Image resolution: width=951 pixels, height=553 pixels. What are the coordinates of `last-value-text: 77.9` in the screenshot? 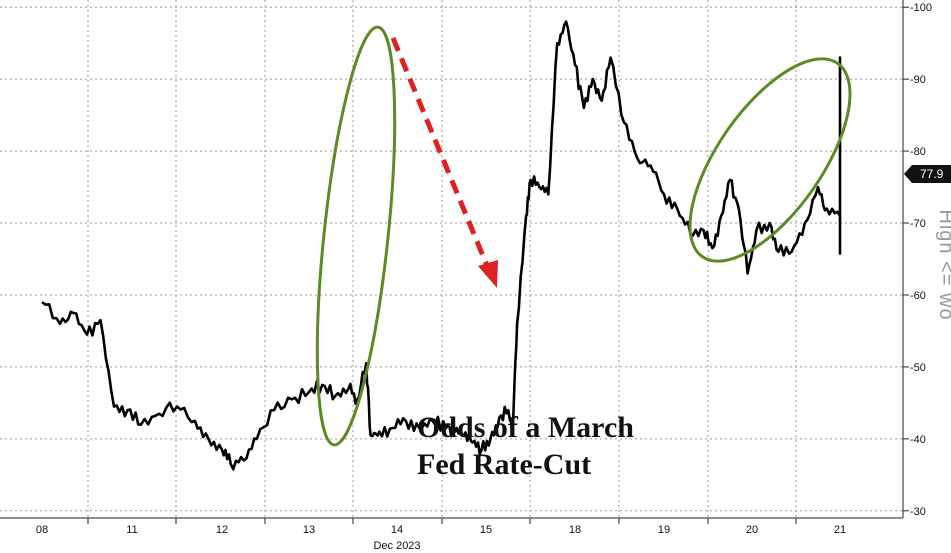 It's located at (932, 174).